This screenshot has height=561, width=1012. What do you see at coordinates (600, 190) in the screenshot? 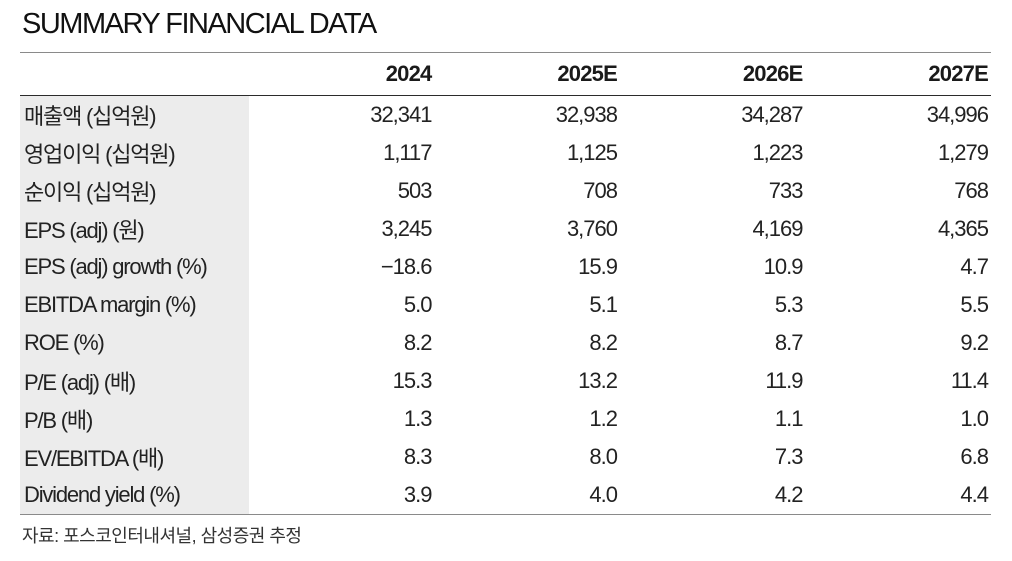
I see `value-cell: 708` at bounding box center [600, 190].